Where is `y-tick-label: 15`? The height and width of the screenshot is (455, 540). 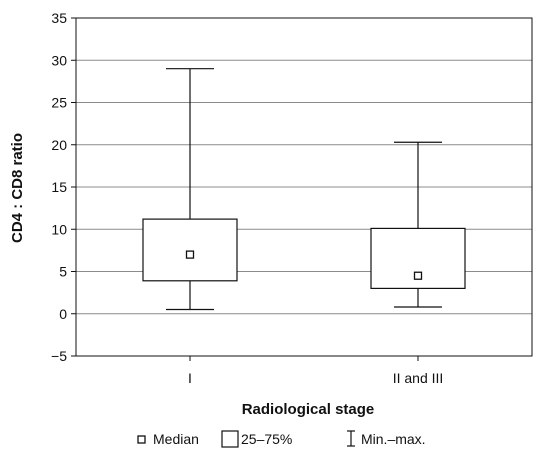 y-tick-label: 15 is located at coordinates (59, 187).